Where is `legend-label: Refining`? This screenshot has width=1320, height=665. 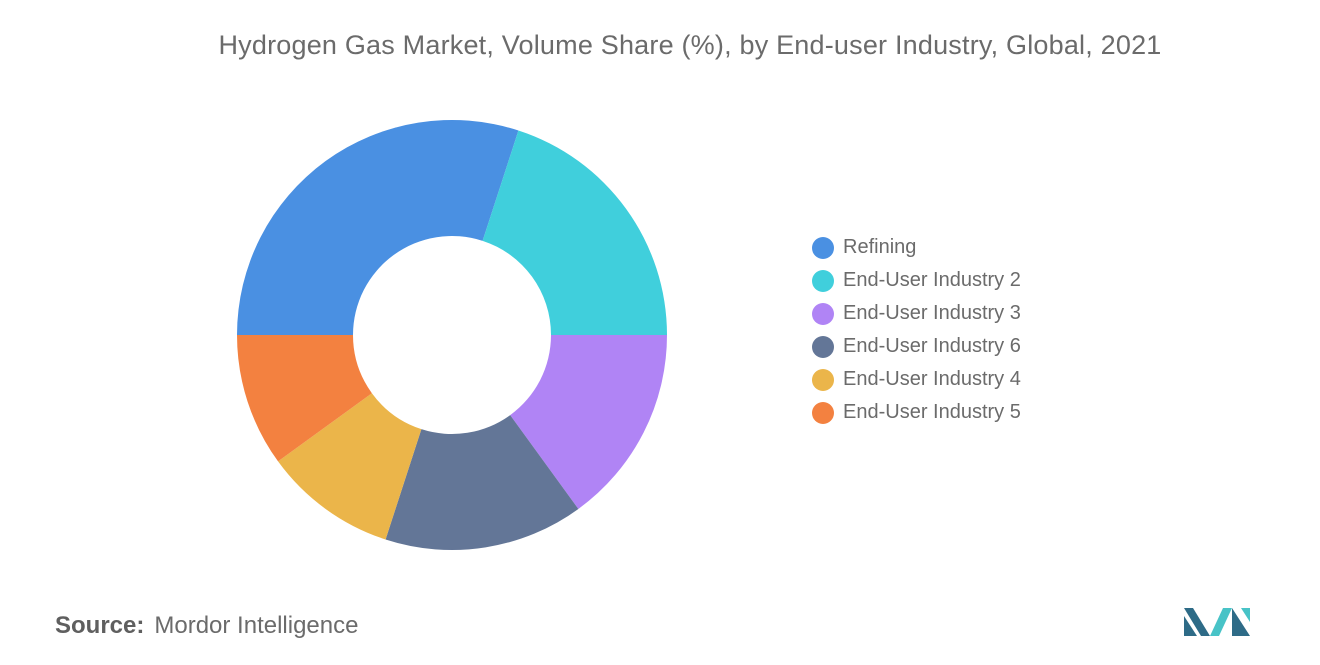
legend-label: Refining is located at coordinates (880, 247).